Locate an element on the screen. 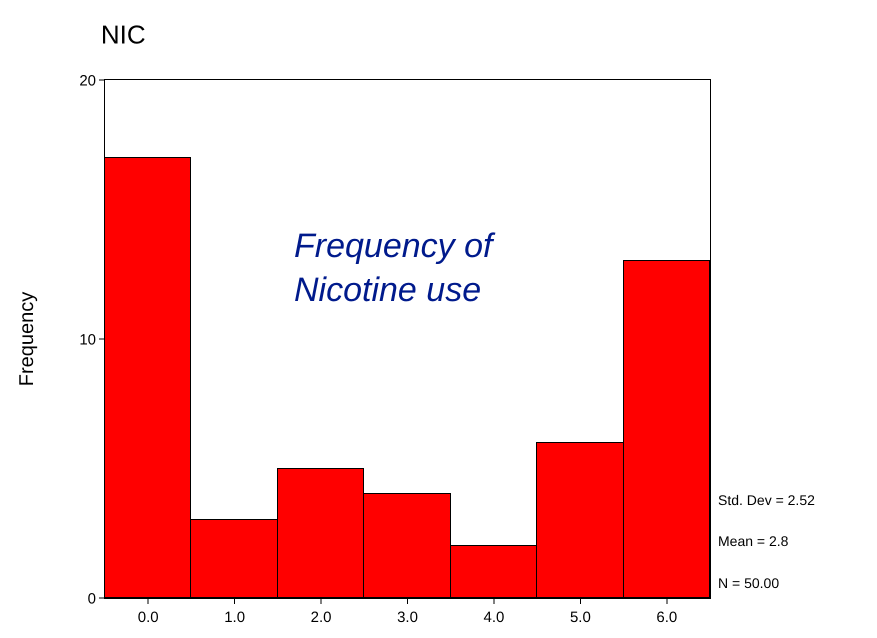 The height and width of the screenshot is (638, 877). y-axis-title: Frequency is located at coordinates (27, 339).